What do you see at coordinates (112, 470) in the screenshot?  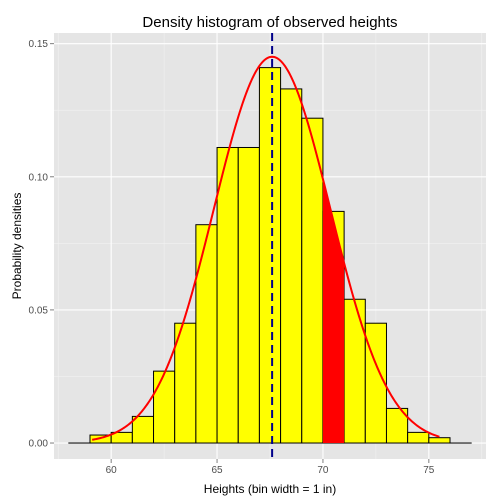 I see `x-tick-label: 60` at bounding box center [112, 470].